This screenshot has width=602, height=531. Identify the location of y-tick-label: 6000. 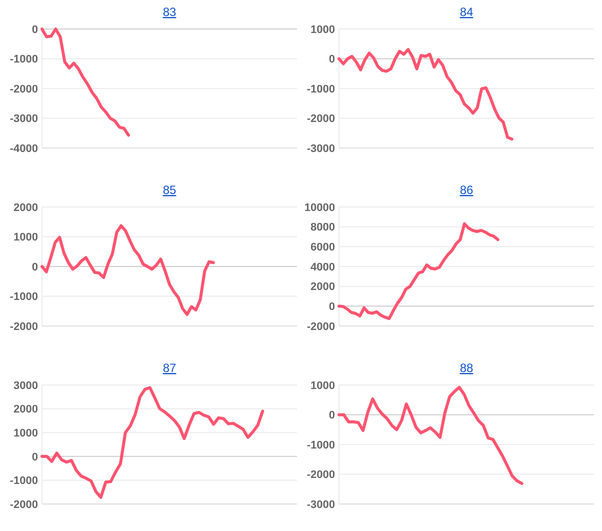
(322, 248).